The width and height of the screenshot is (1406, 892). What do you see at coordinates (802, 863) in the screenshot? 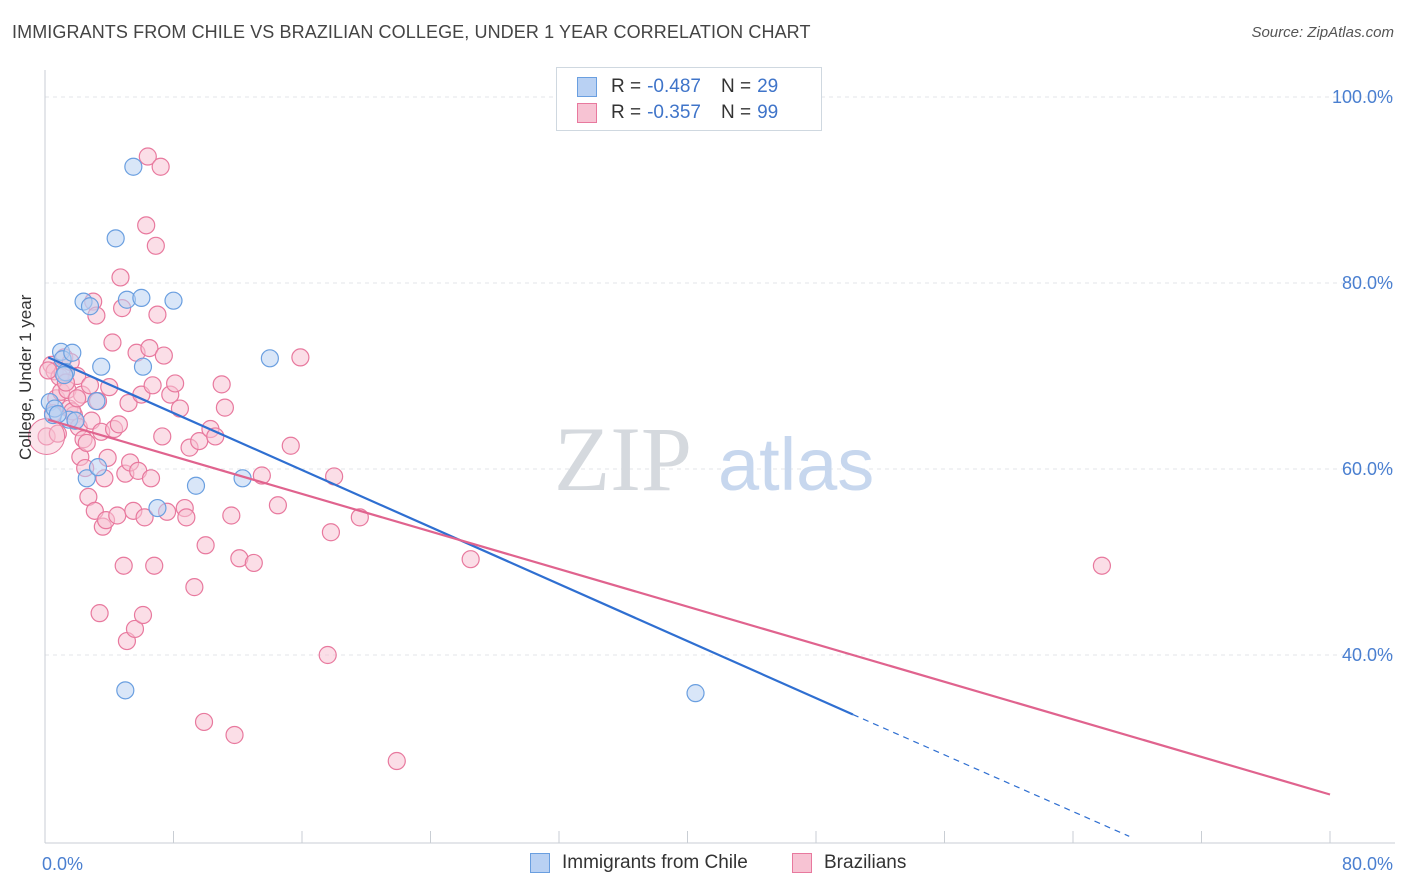
I see `series-swatch-pink` at bounding box center [802, 863].